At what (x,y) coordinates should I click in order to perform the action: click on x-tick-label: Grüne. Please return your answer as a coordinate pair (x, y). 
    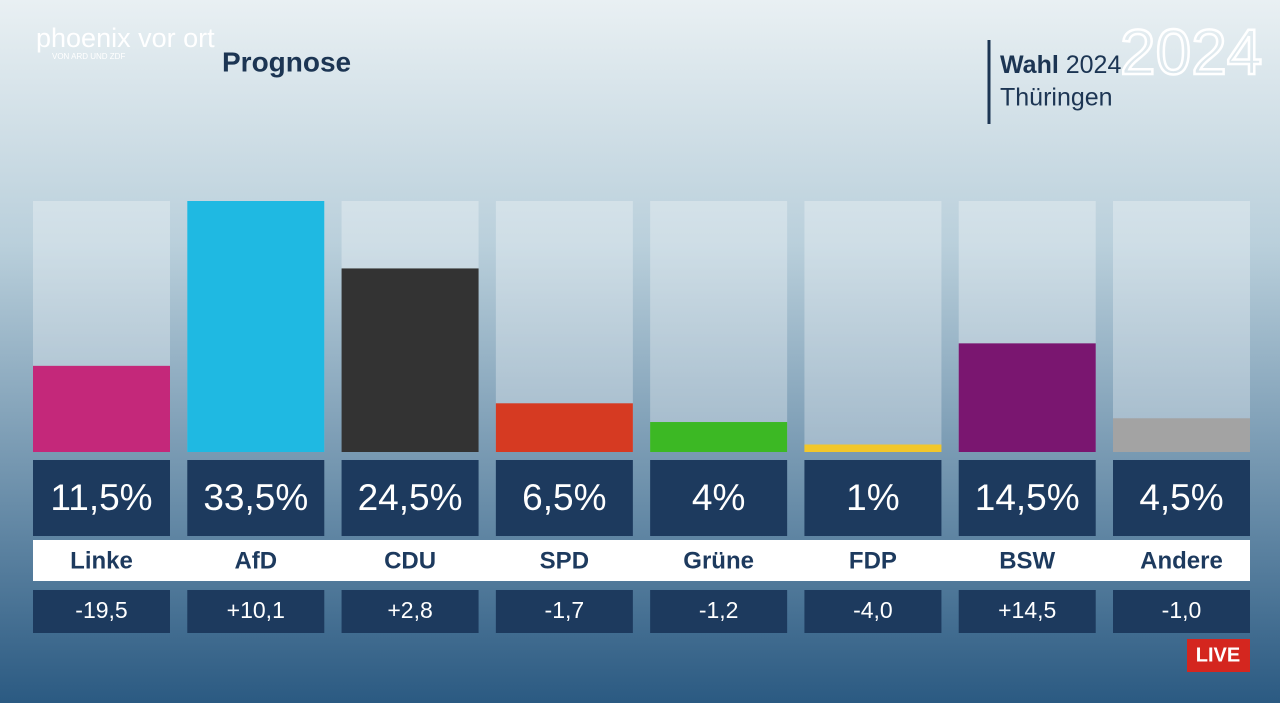
    Looking at the image, I should click on (718, 560).